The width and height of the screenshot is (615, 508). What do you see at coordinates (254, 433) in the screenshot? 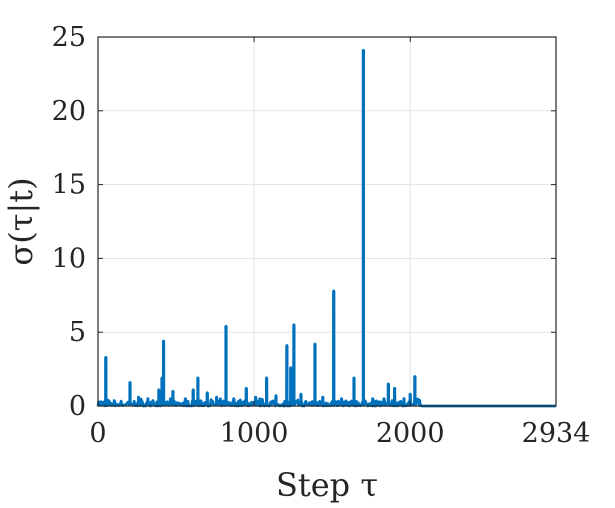
I see `x-tick-label: 1000` at bounding box center [254, 433].